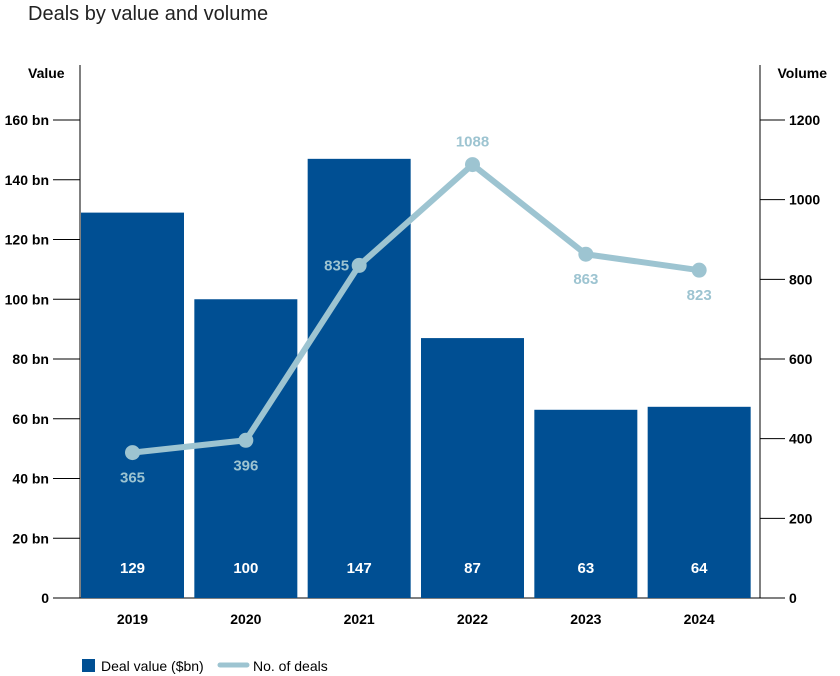 This screenshot has width=840, height=676. I want to click on line-value-label: 835, so click(336, 265).